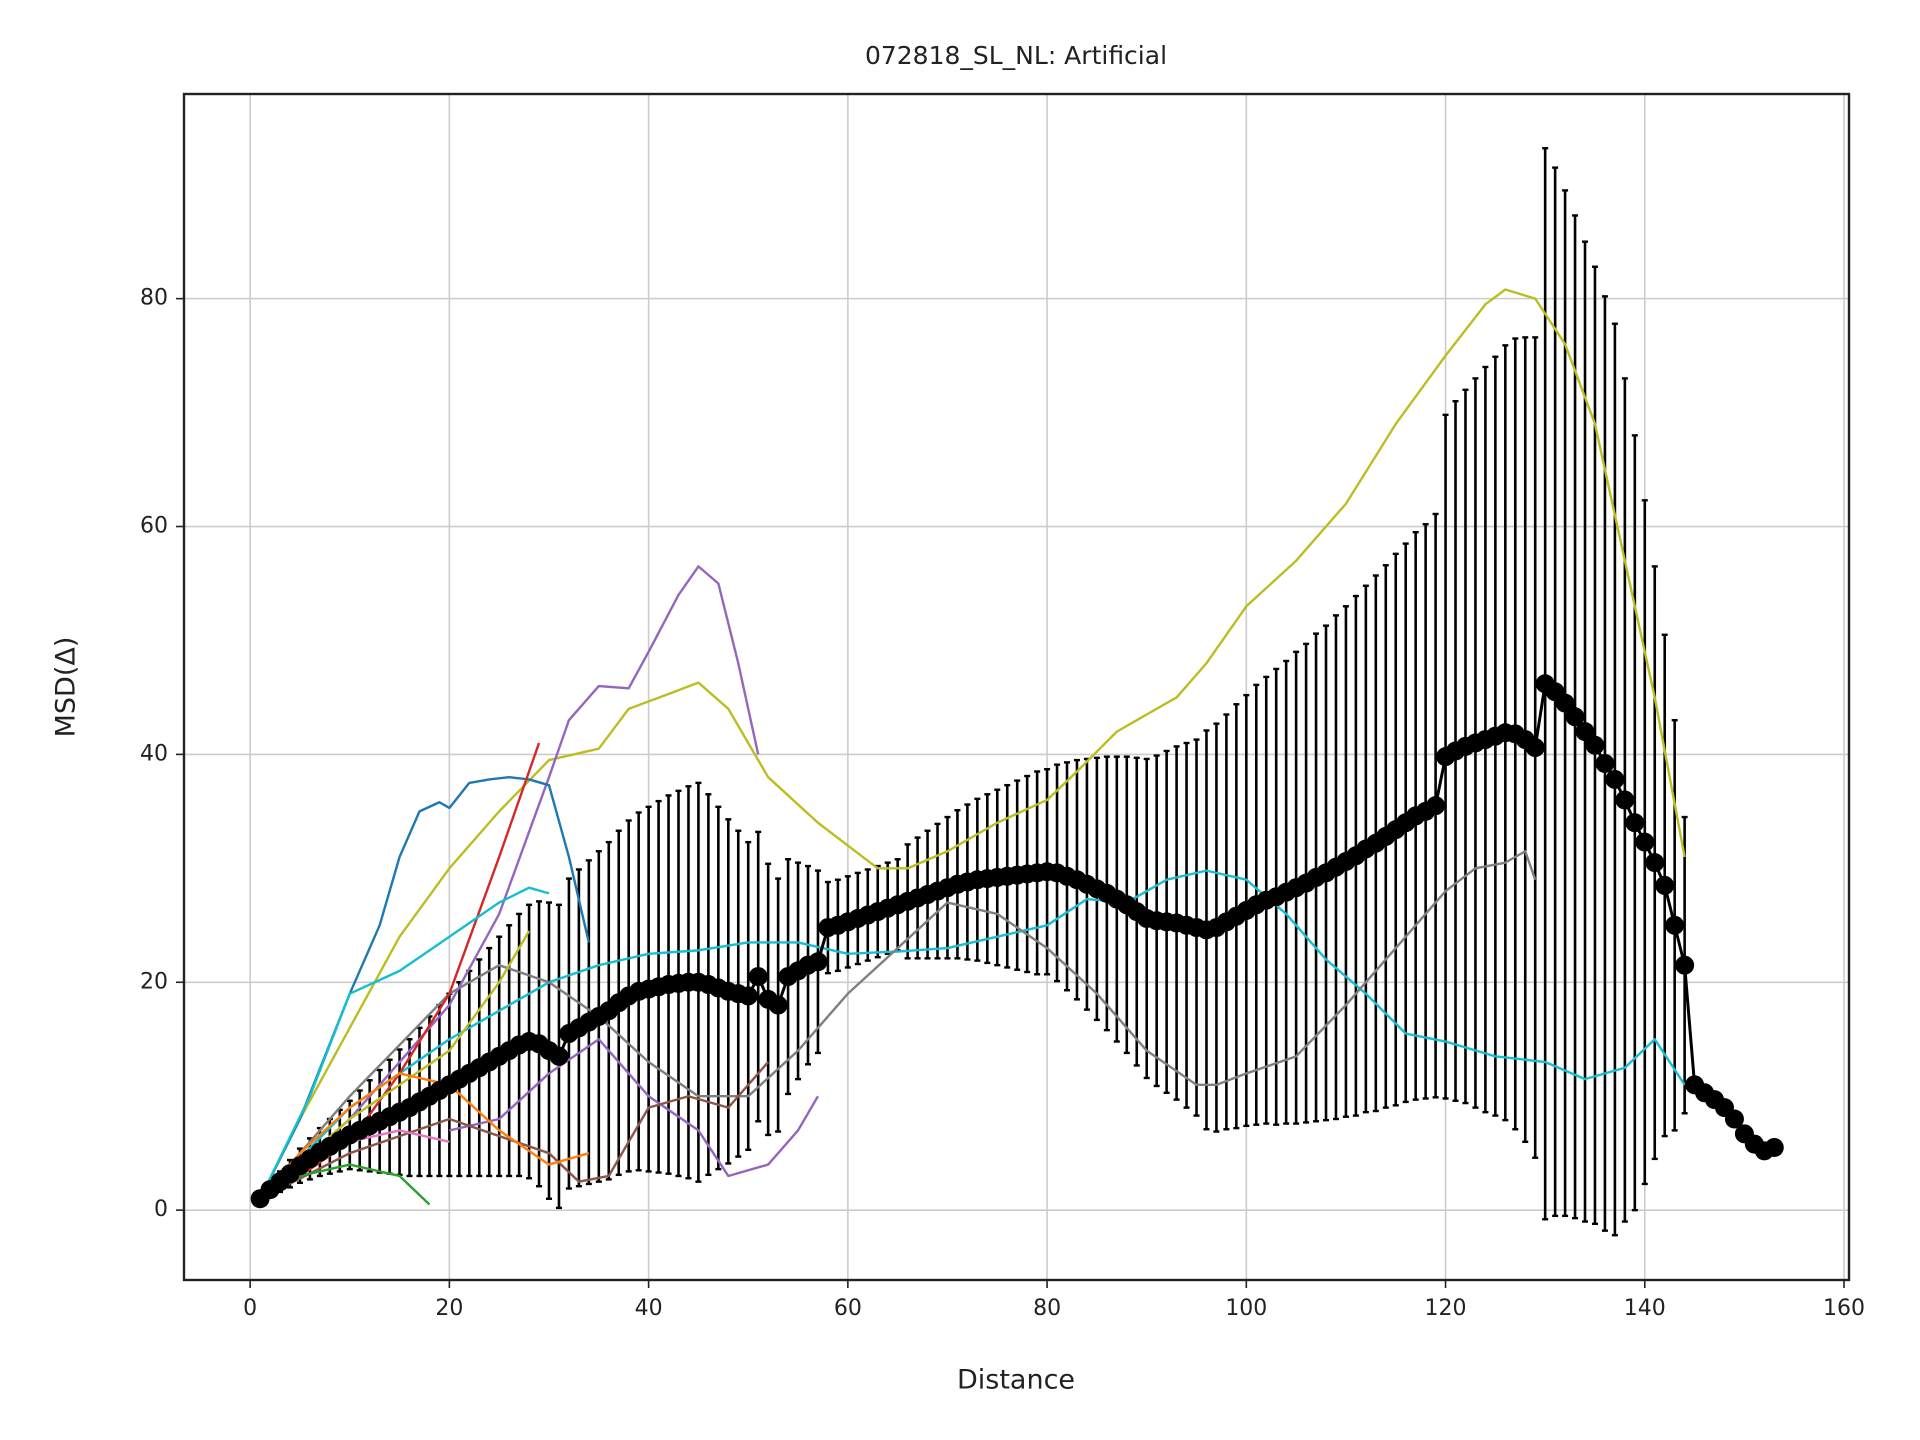  What do you see at coordinates (154, 753) in the screenshot?
I see `y-tick-label: 40` at bounding box center [154, 753].